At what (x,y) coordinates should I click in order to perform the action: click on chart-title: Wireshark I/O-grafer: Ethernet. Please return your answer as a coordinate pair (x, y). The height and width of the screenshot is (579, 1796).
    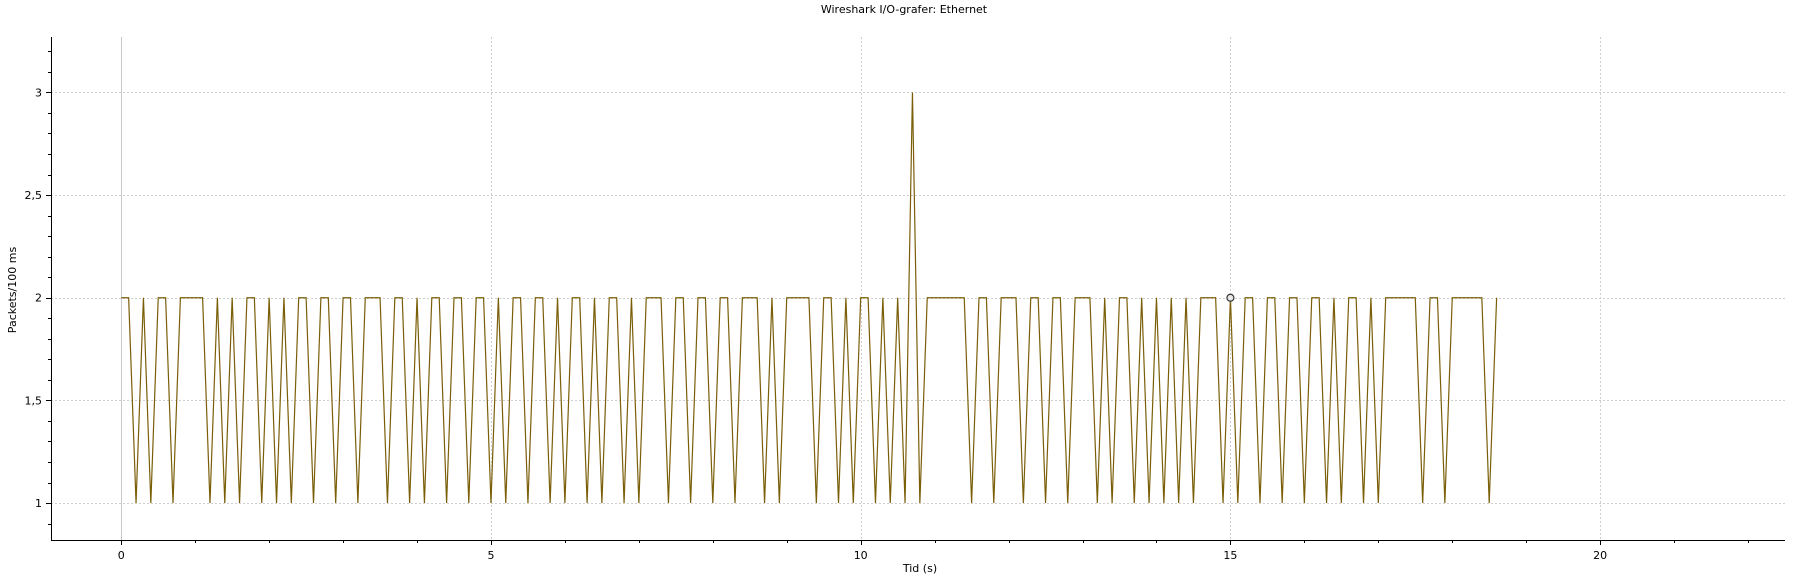
    Looking at the image, I should click on (904, 9).